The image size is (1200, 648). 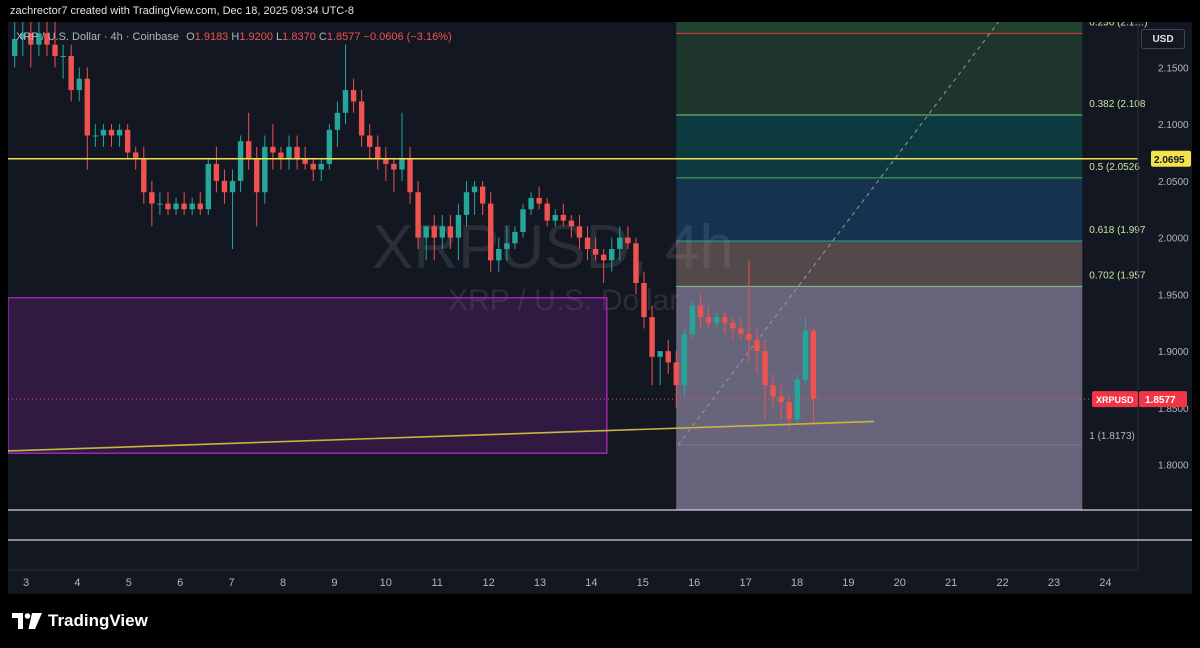 What do you see at coordinates (1054, 583) in the screenshot?
I see `x-tick-label: 23` at bounding box center [1054, 583].